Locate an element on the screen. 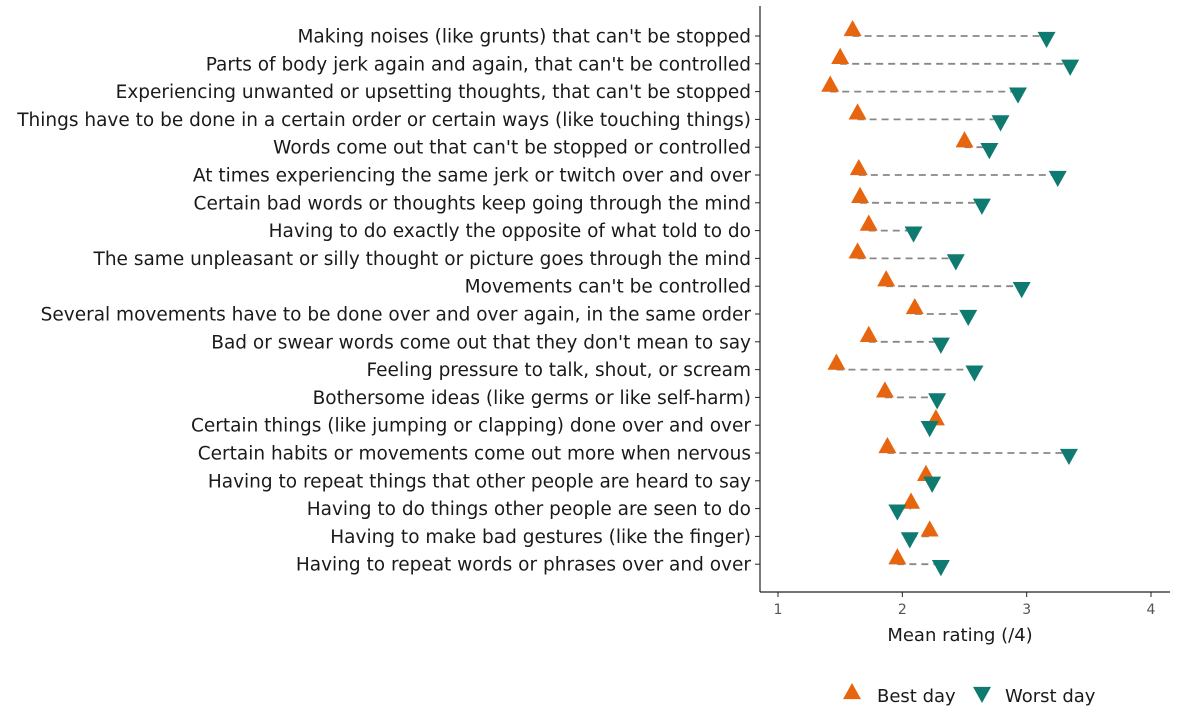  x-tick-label: 1 is located at coordinates (778, 610).